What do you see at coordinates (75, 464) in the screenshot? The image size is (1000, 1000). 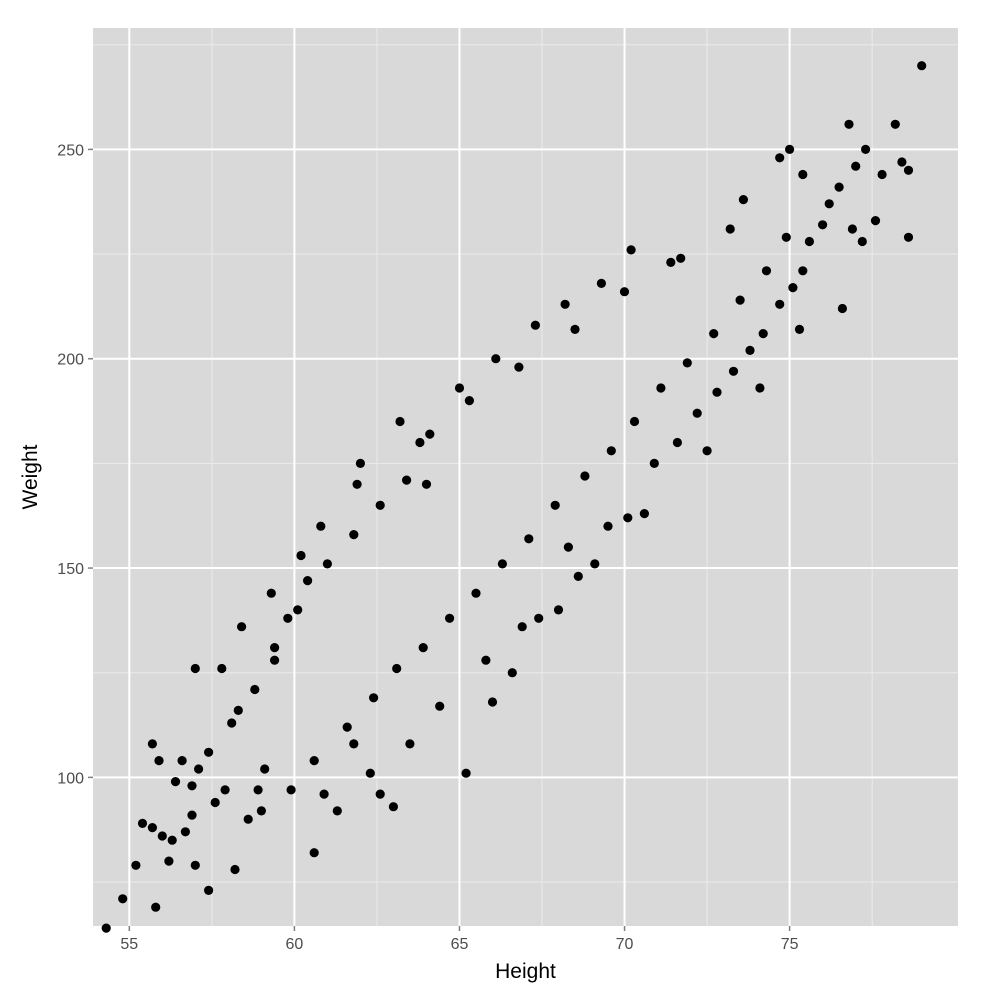 I see `y-axis-ticks: 100 150 200 250` at bounding box center [75, 464].